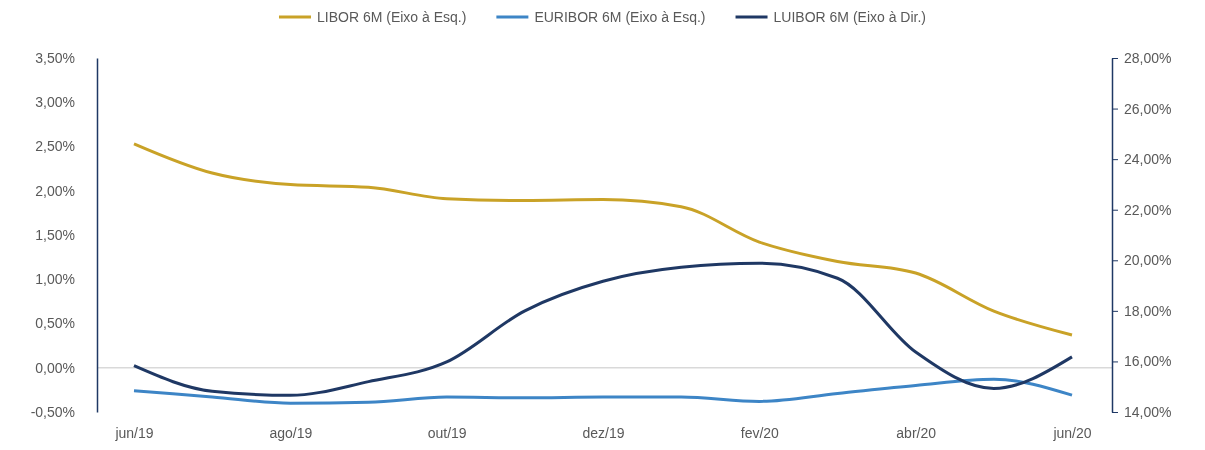 The image size is (1205, 450). I want to click on y-tick-label: 1,50%, so click(55, 234).